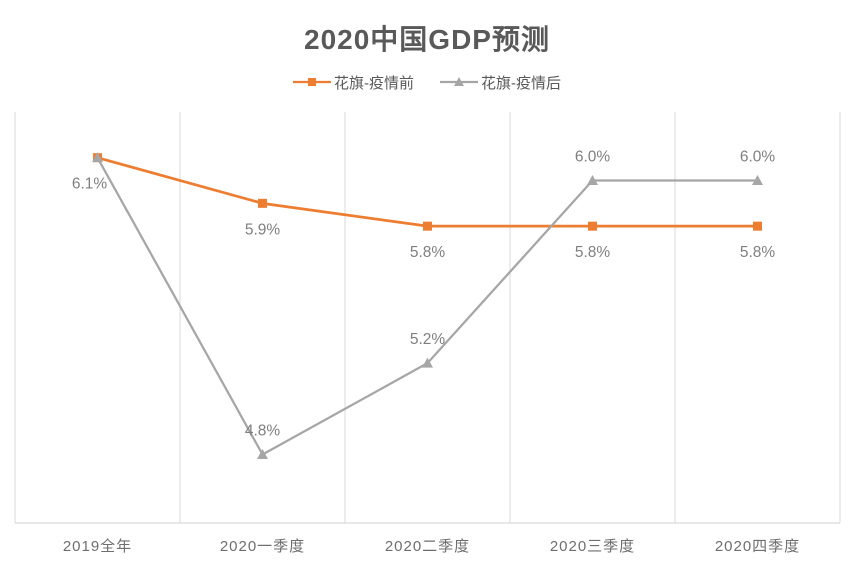  Describe the element at coordinates (262, 546) in the screenshot. I see `x-axis-label-2: 2020一季度` at that location.